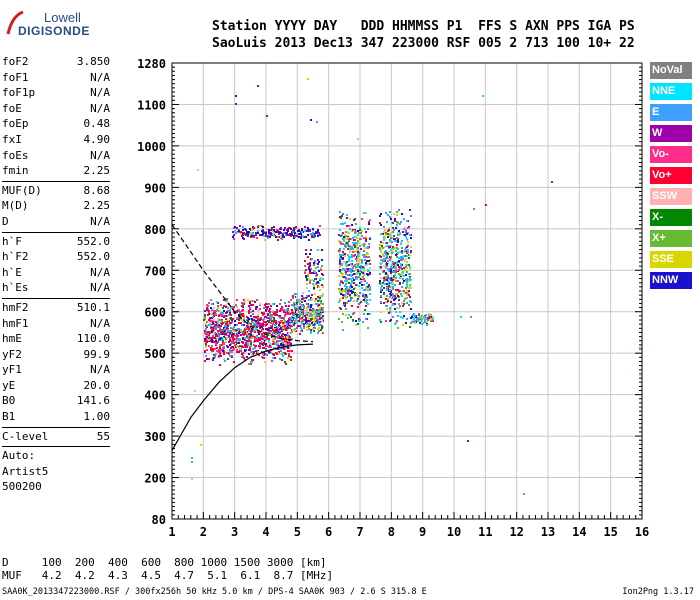  Describe the element at coordinates (151, 64) in the screenshot. I see `y-tick-label: 1280` at that location.